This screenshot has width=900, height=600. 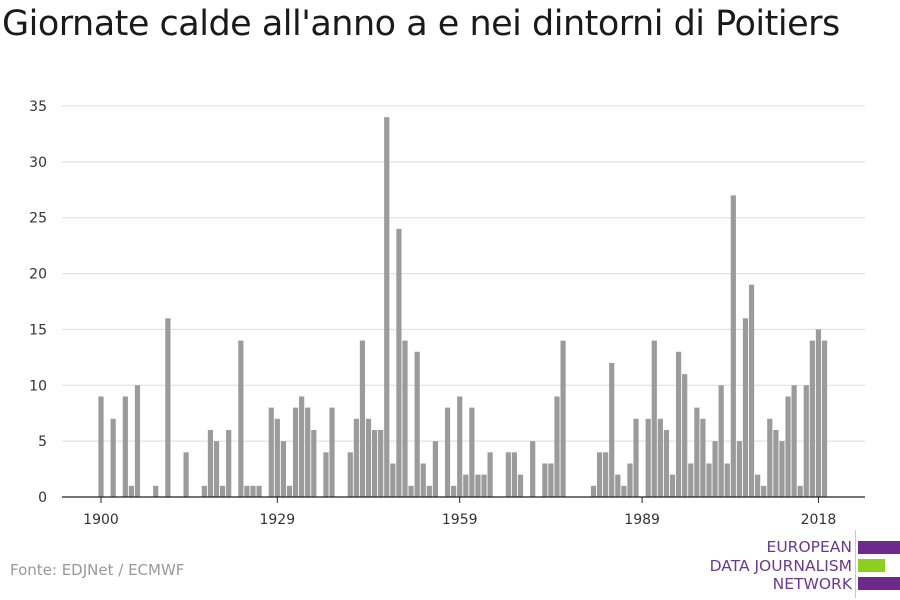 I want to click on bar-1932, so click(x=295, y=452).